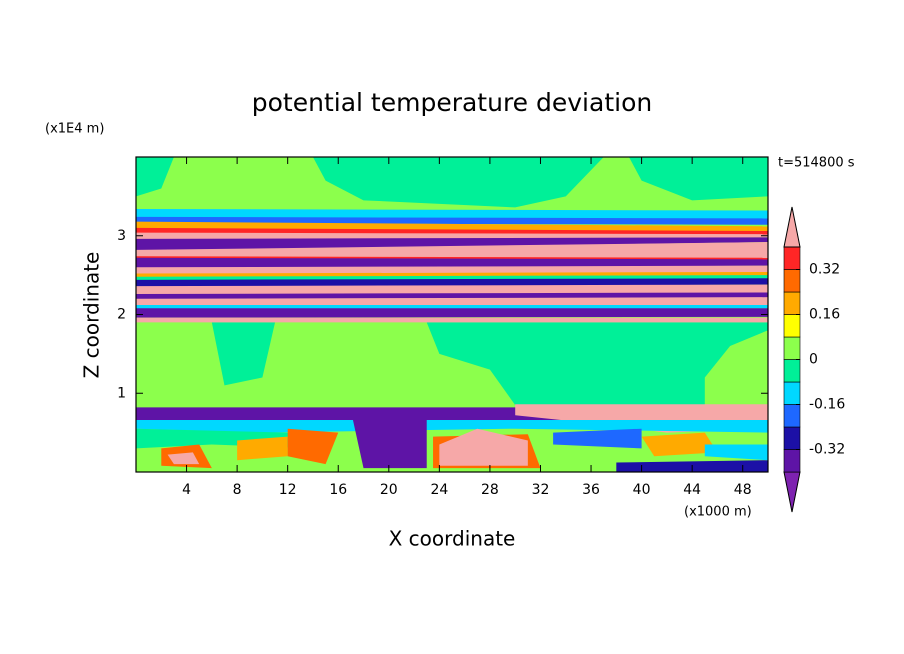  What do you see at coordinates (92, 315) in the screenshot?
I see `y-axis-label: Z coordinate` at bounding box center [92, 315].